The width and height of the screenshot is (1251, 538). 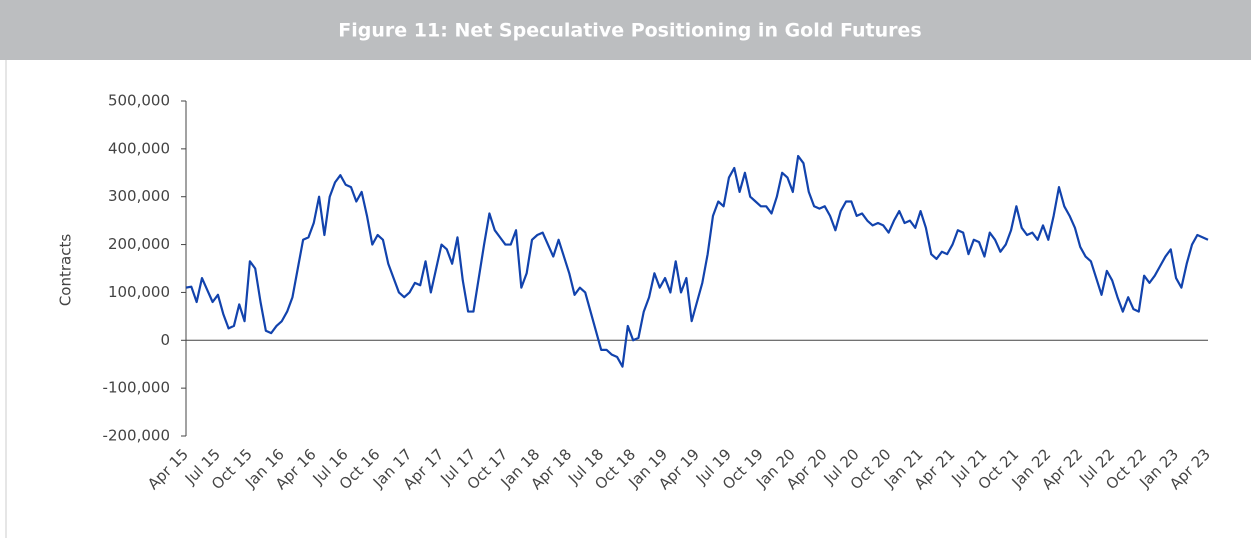 I want to click on title-bar, so click(x=625, y=30).